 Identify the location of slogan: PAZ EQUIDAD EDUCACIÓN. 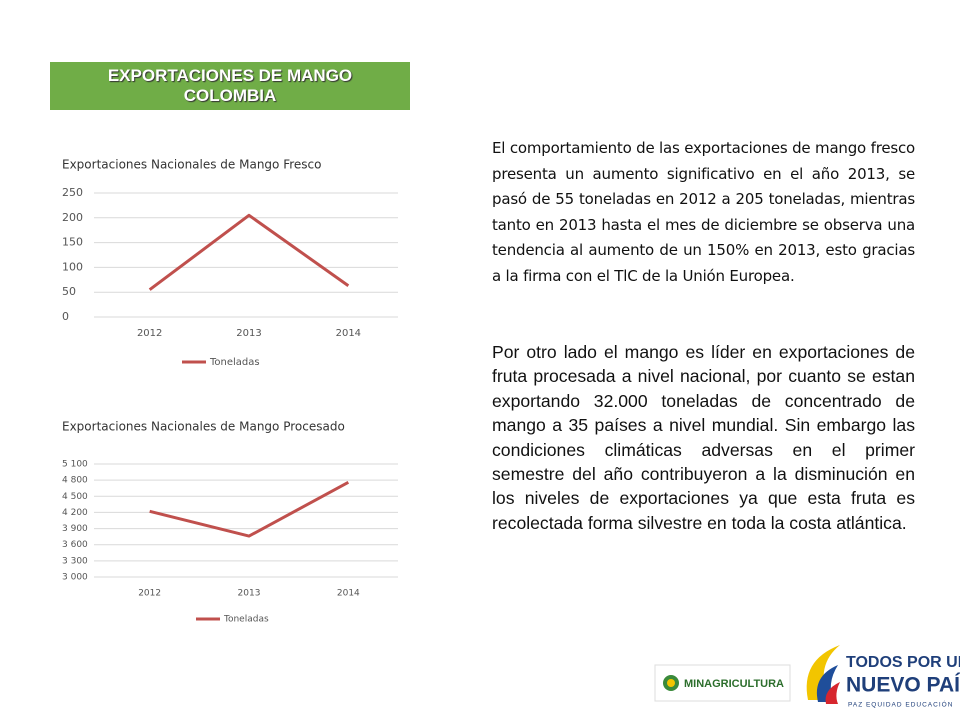
(900, 704).